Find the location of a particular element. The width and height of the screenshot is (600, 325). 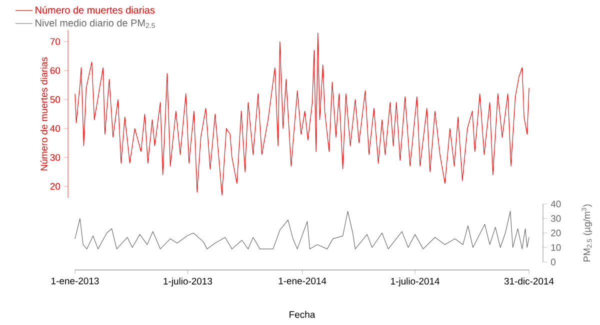

x-tick-label: 31-dic-2014 is located at coordinates (529, 281).